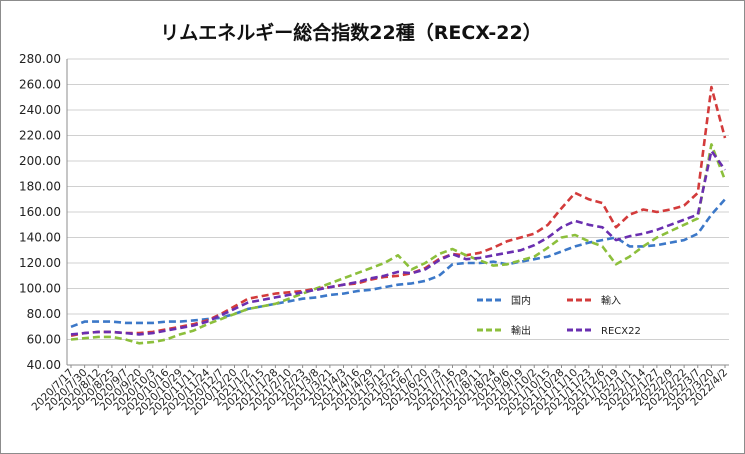 The width and height of the screenshot is (745, 454). What do you see at coordinates (40, 85) in the screenshot?
I see `y-tick-label: 260.00` at bounding box center [40, 85].